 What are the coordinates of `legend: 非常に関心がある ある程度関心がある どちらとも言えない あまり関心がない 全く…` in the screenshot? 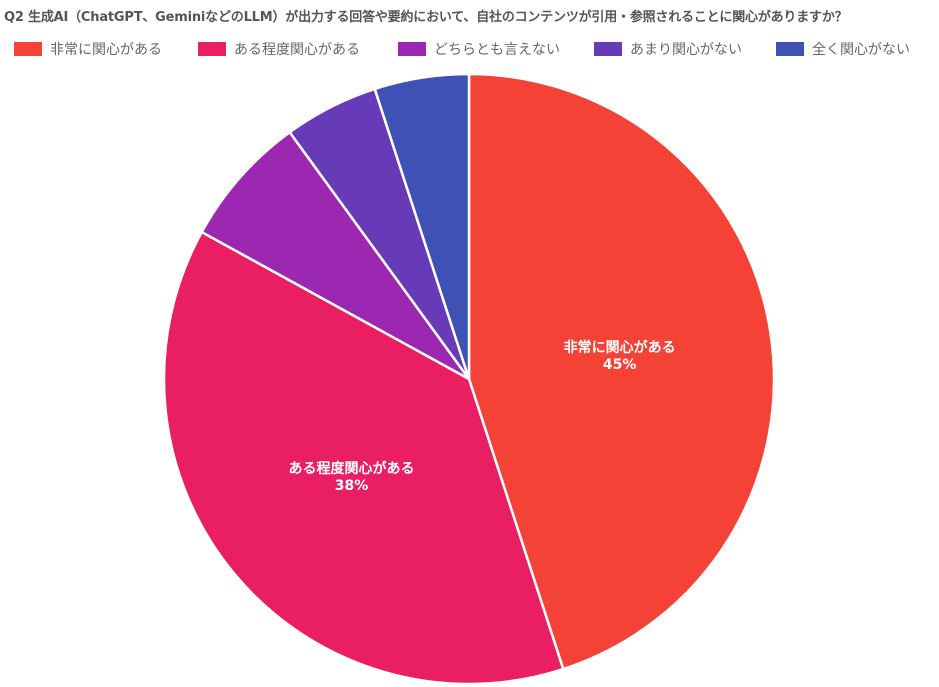 It's located at (469, 49).